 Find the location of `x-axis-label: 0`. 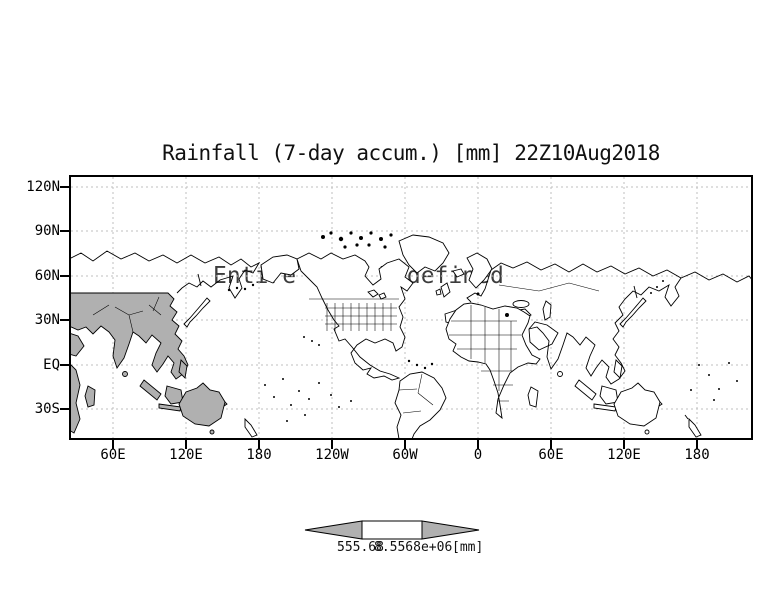

x-axis-label: 0 is located at coordinates (478, 455).